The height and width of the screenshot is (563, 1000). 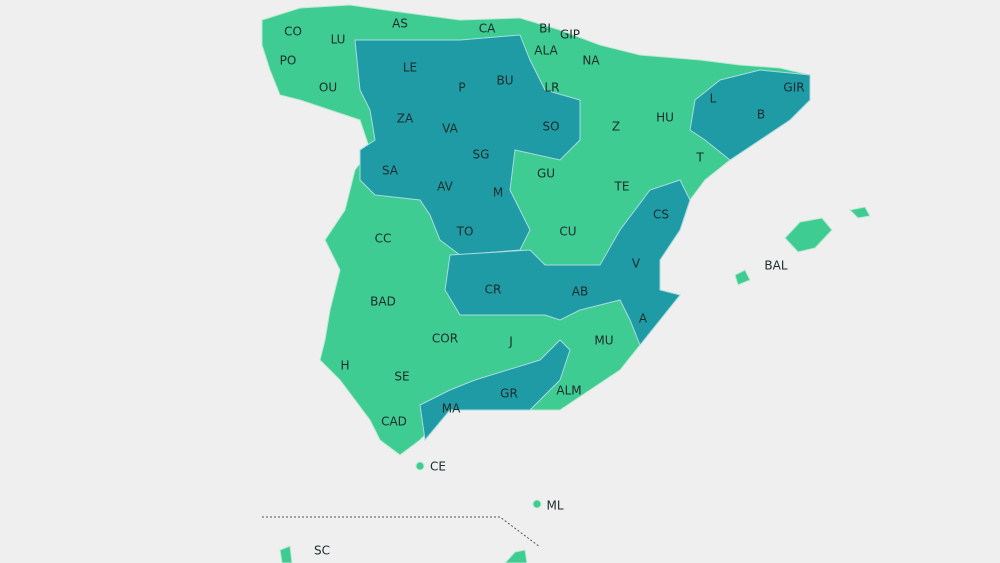 What do you see at coordinates (761, 115) in the screenshot?
I see `province-label: B` at bounding box center [761, 115].